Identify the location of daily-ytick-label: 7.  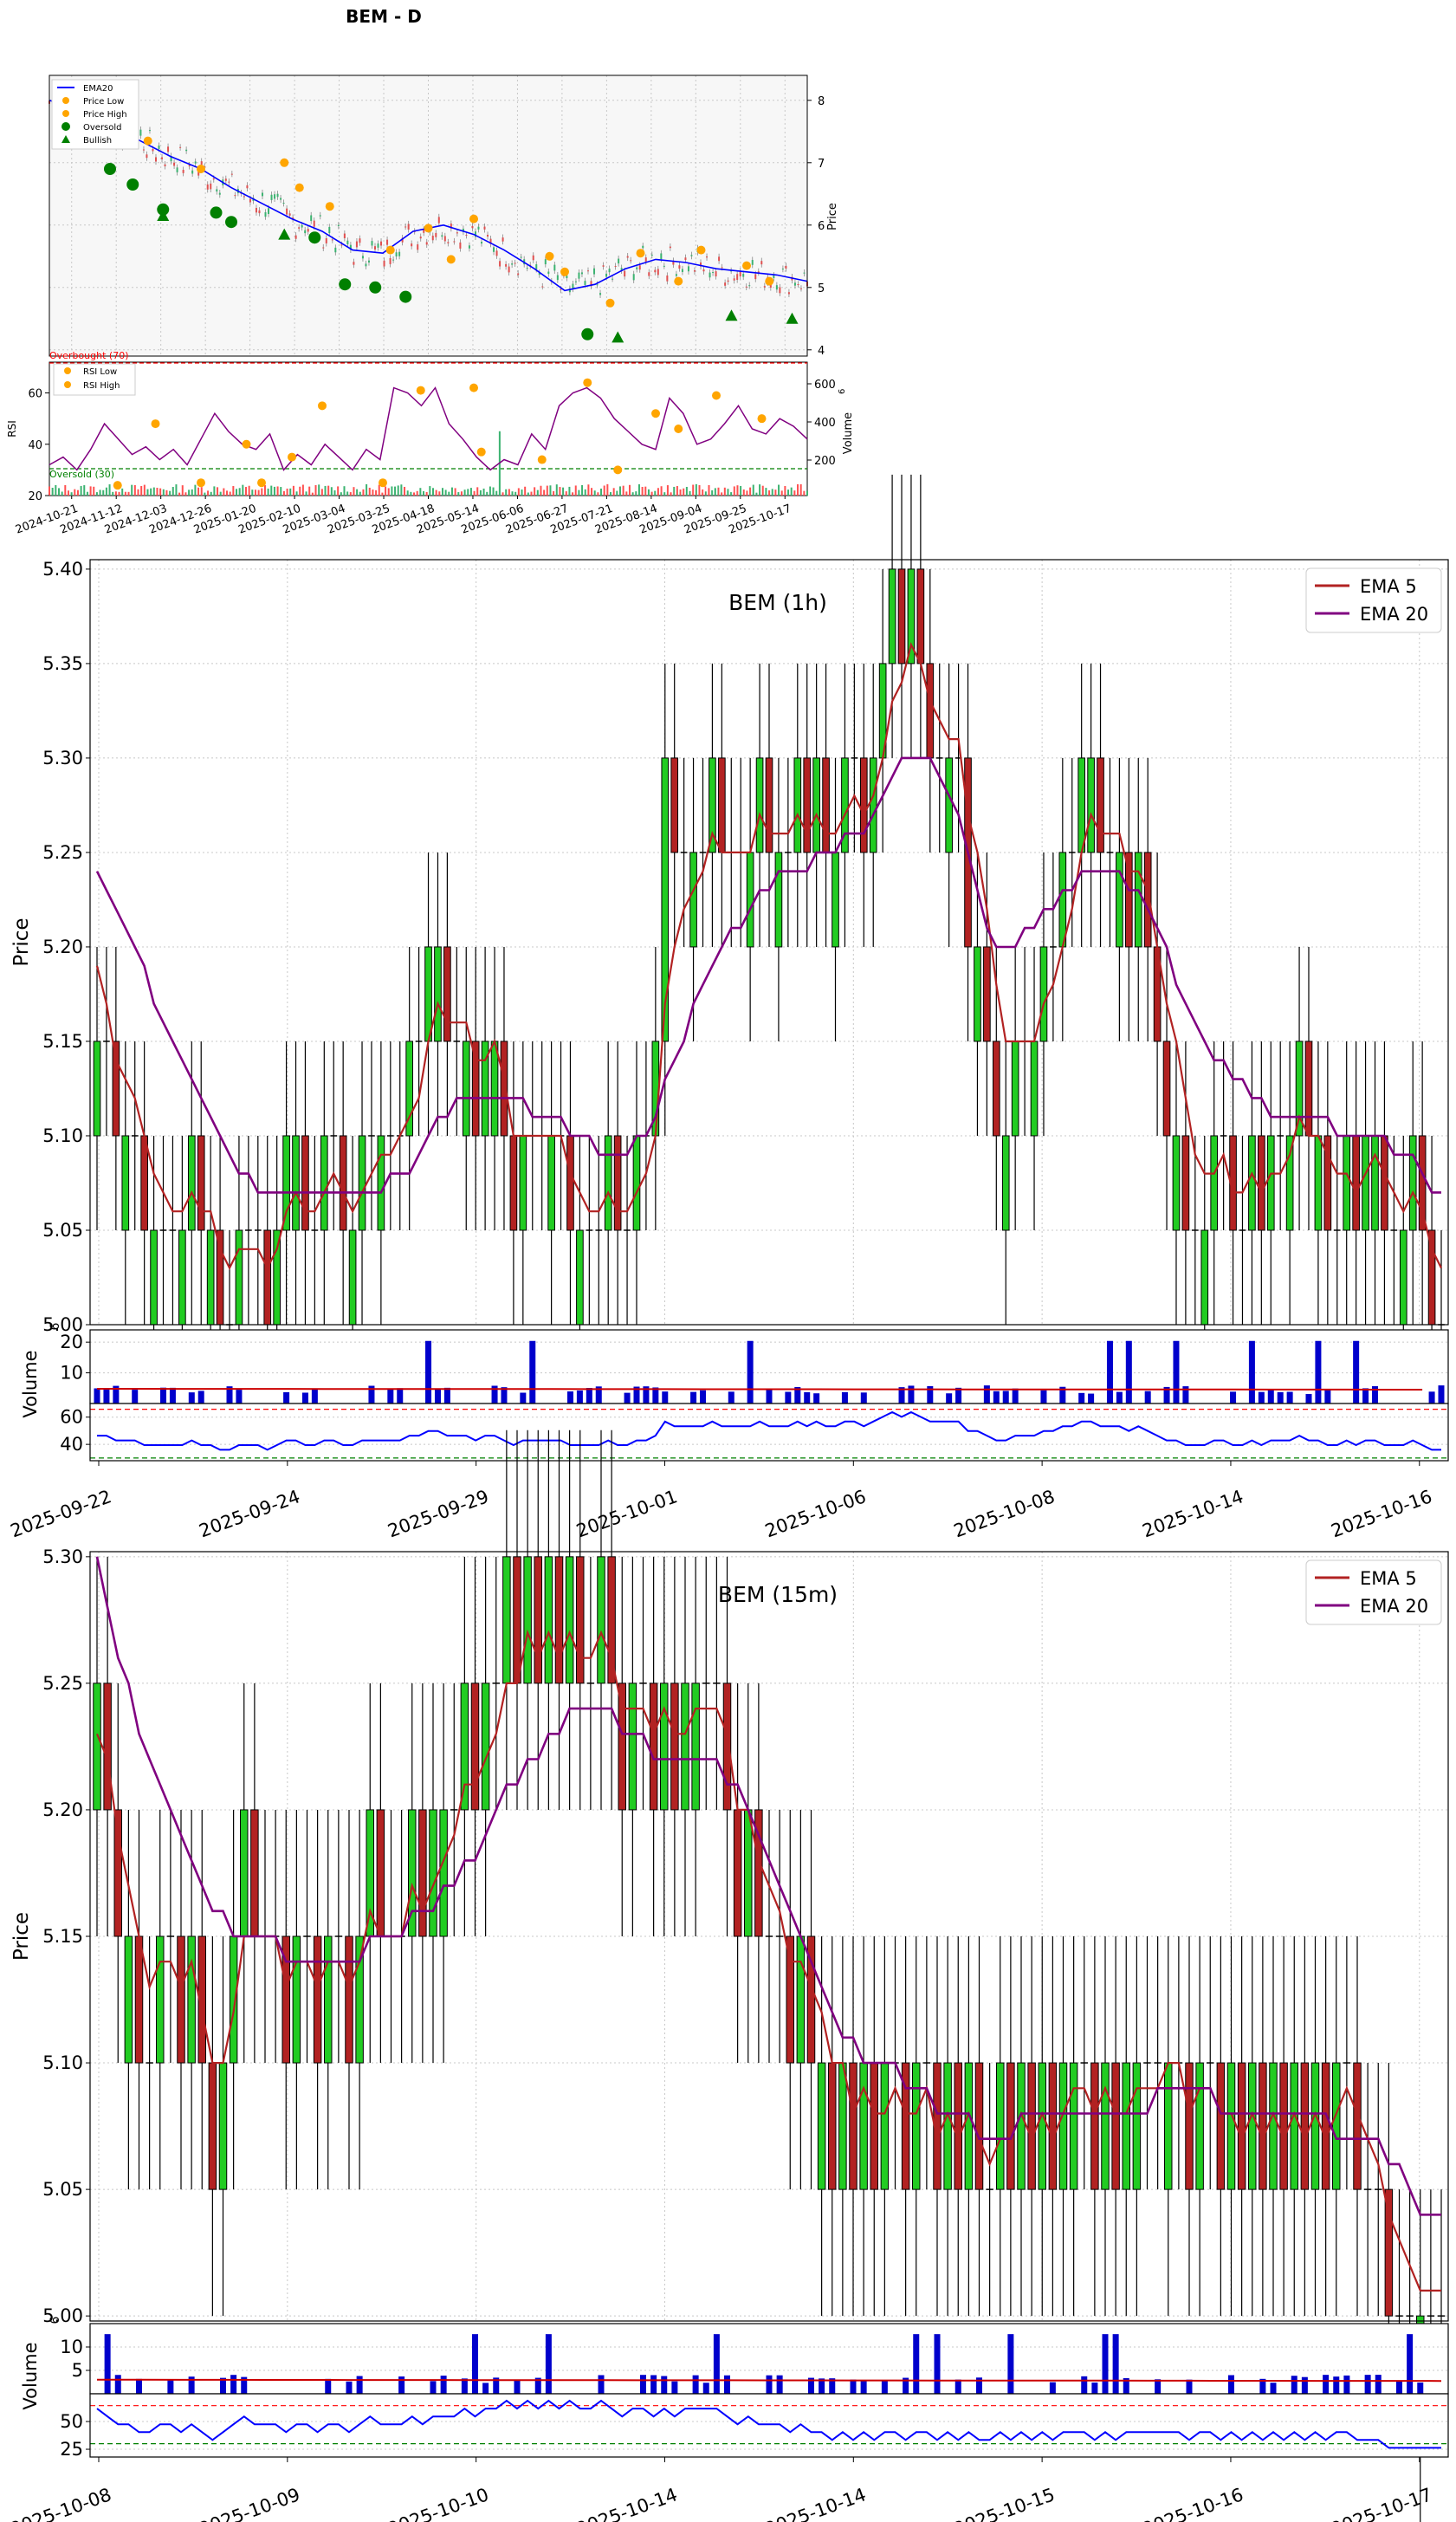
(821, 164).